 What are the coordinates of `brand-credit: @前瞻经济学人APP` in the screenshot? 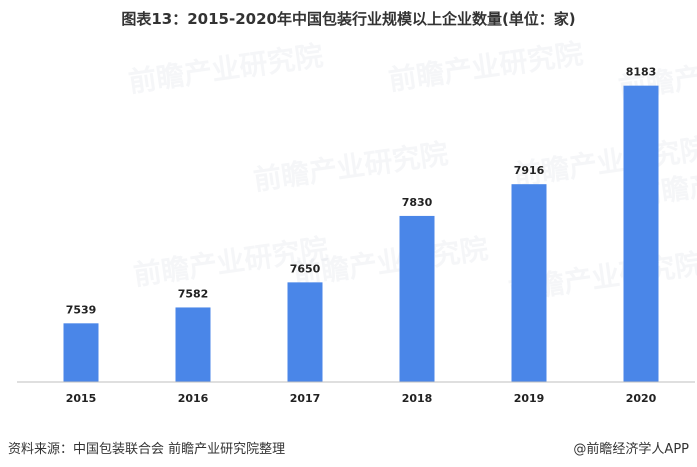 It's located at (631, 449).